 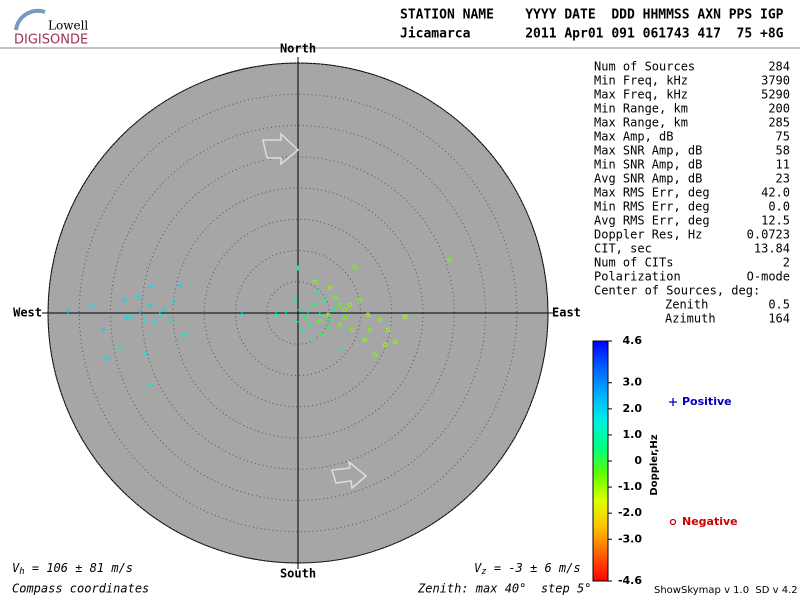 What do you see at coordinates (690, 319) in the screenshot?
I see `stat-label: Azimuth` at bounding box center [690, 319].